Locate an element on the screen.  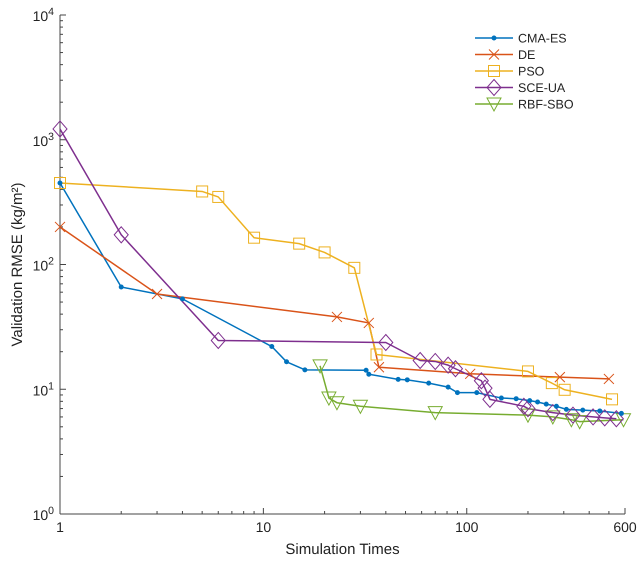
x-tick-label: 600 is located at coordinates (625, 527).